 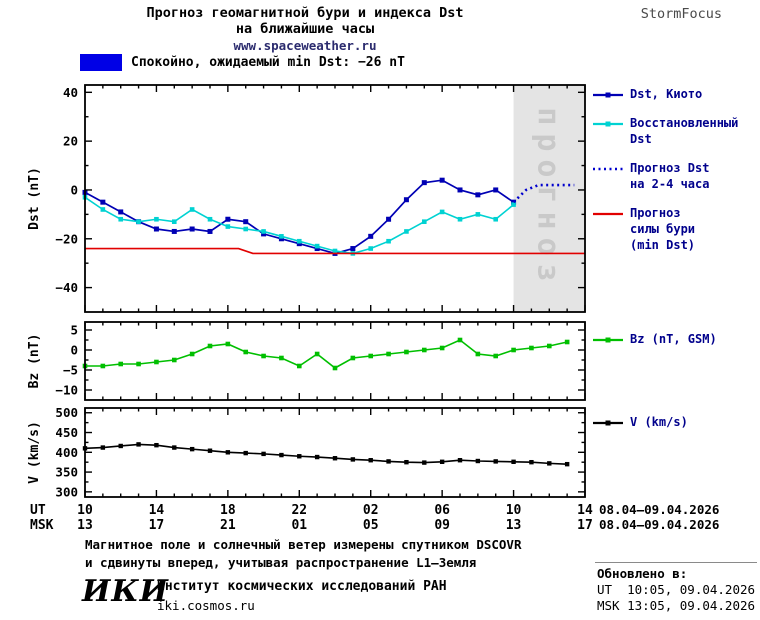 What do you see at coordinates (659, 509) in the screenshot?
I see `xaxis-date-range-ut: 08.04—09.04.2026` at bounding box center [659, 509].